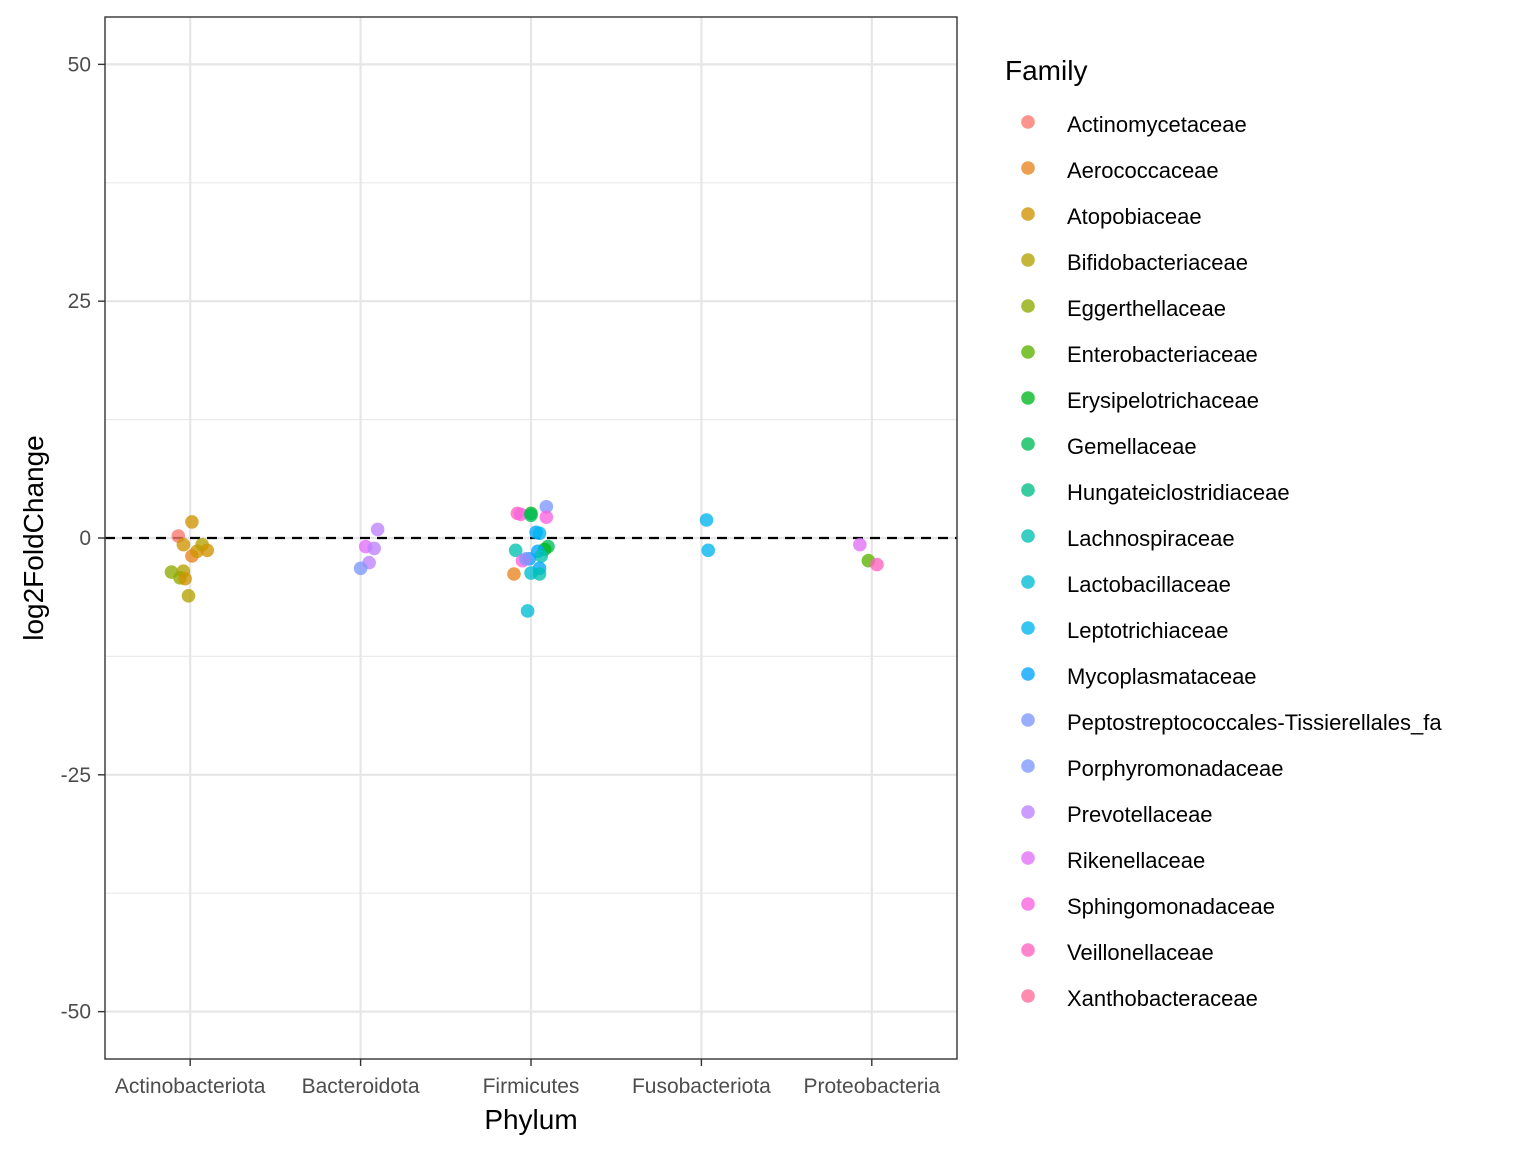 Image resolution: width=1536 pixels, height=1152 pixels. I want to click on legend-label: Sphingomonadaceae, so click(1171, 906).